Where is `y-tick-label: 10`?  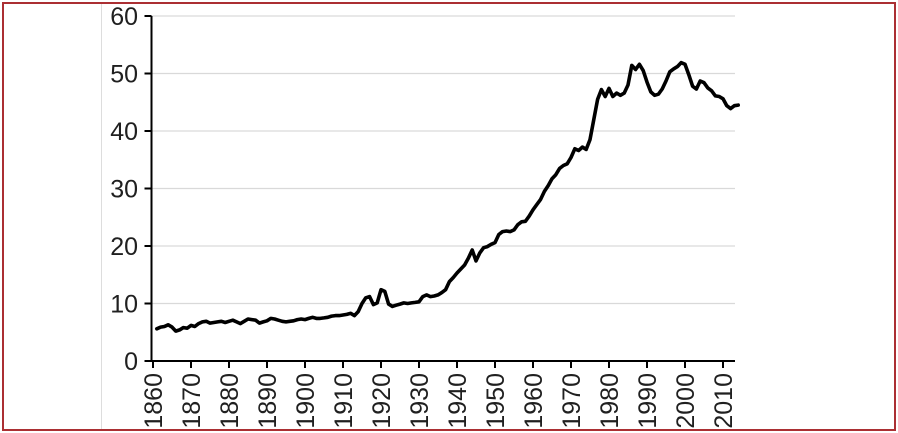 y-tick-label: 10 is located at coordinates (124, 305).